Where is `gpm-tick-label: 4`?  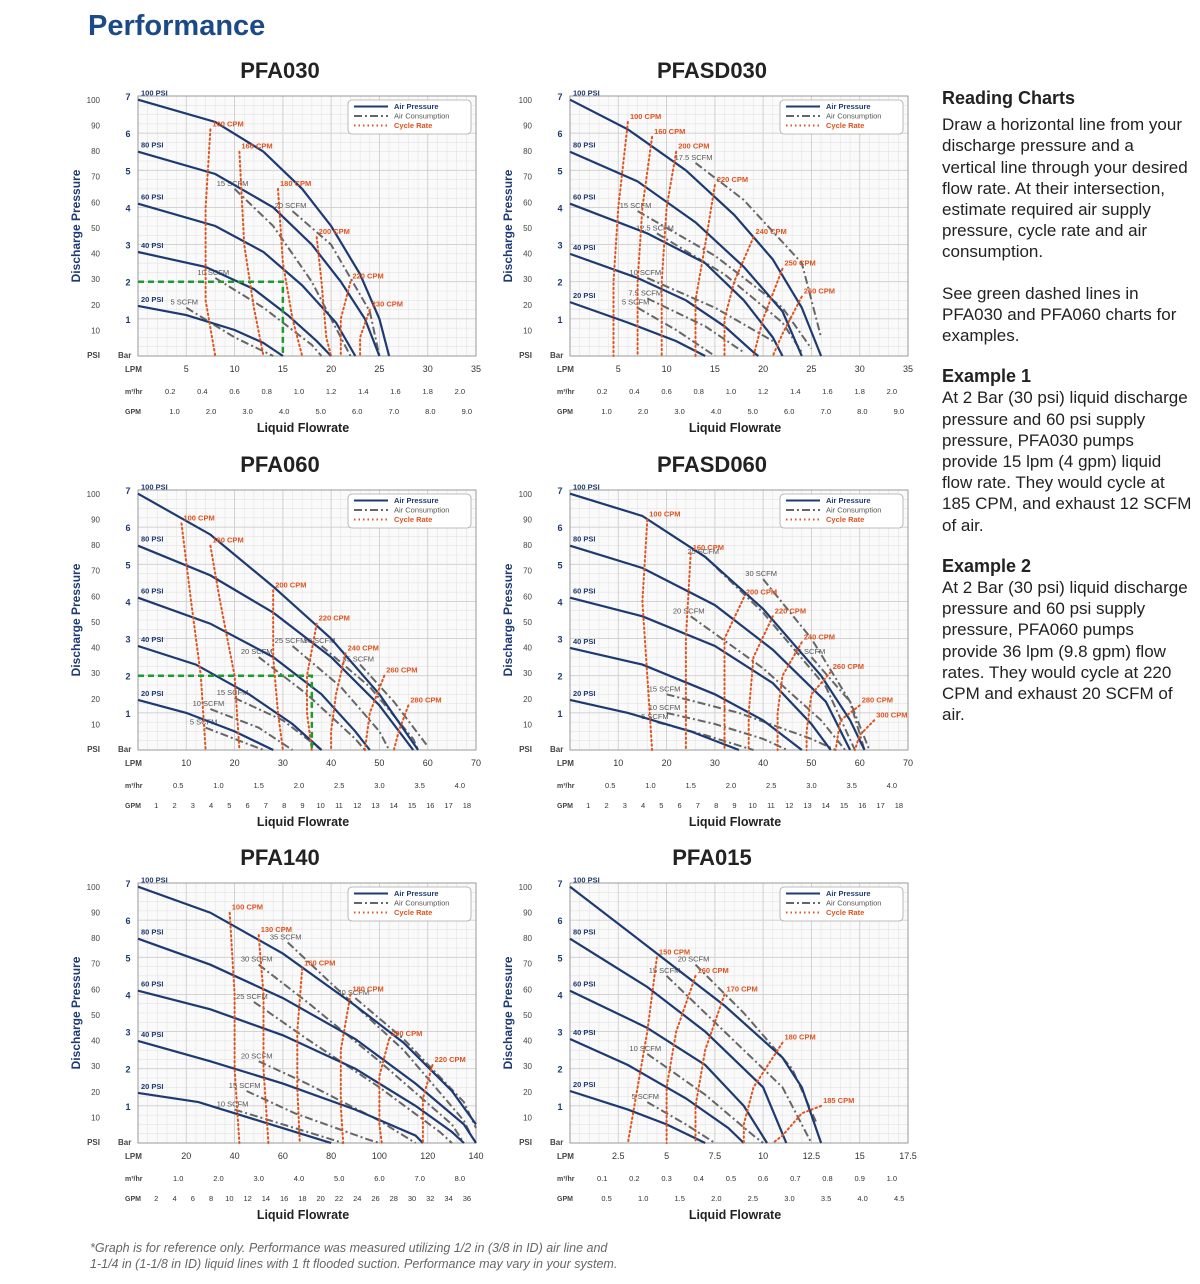 gpm-tick-label: 4 is located at coordinates (174, 1198).